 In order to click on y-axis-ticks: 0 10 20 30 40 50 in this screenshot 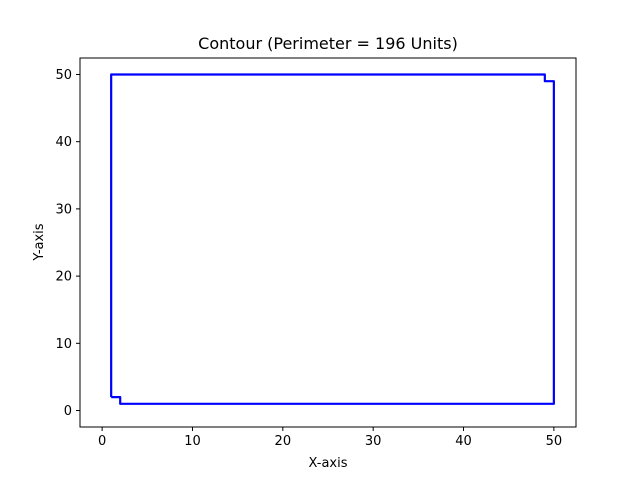, I will do `click(67, 243)`.